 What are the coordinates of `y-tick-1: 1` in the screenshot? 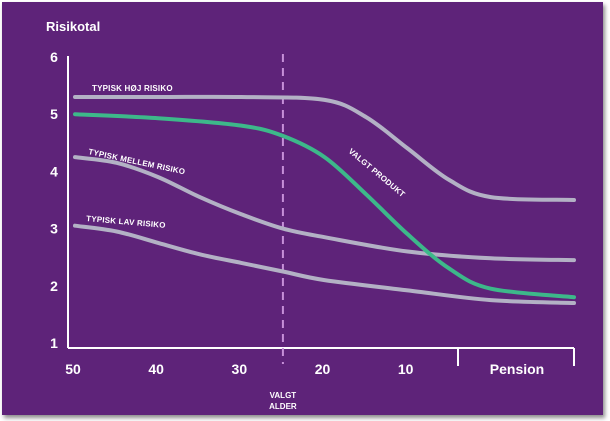 It's located at (54, 343).